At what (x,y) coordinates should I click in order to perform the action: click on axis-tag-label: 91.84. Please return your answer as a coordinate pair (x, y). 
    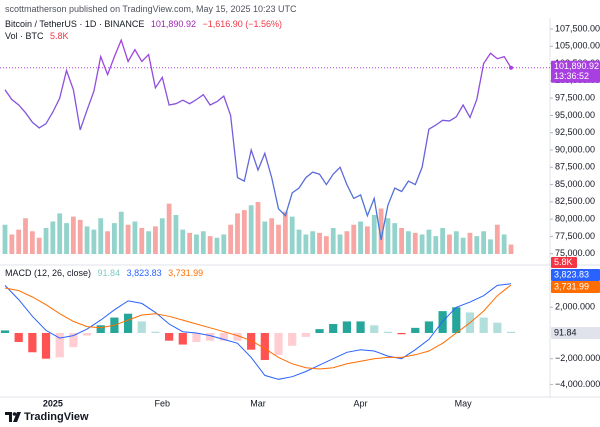
    Looking at the image, I should click on (565, 332).